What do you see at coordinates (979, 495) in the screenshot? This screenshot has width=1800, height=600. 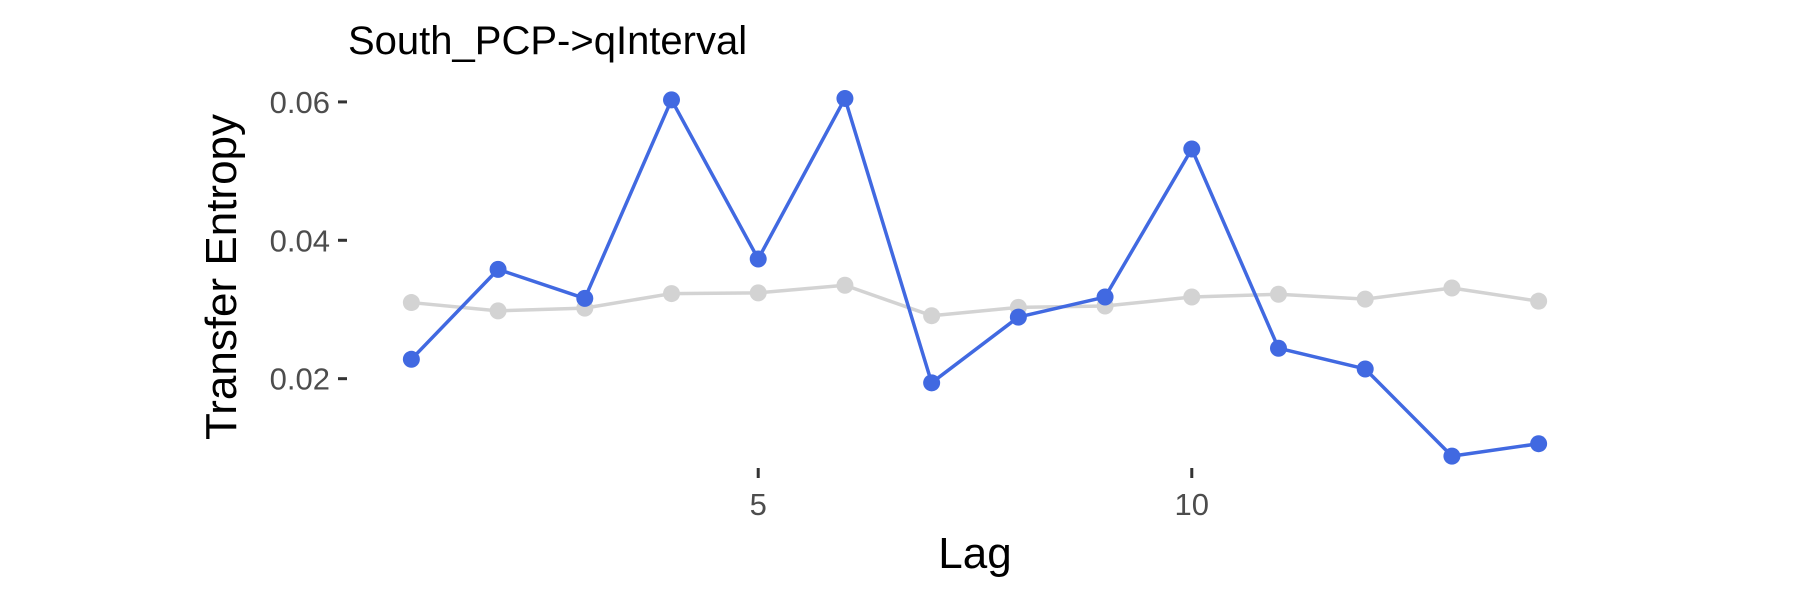 I see `x-axis: 5 10` at bounding box center [979, 495].